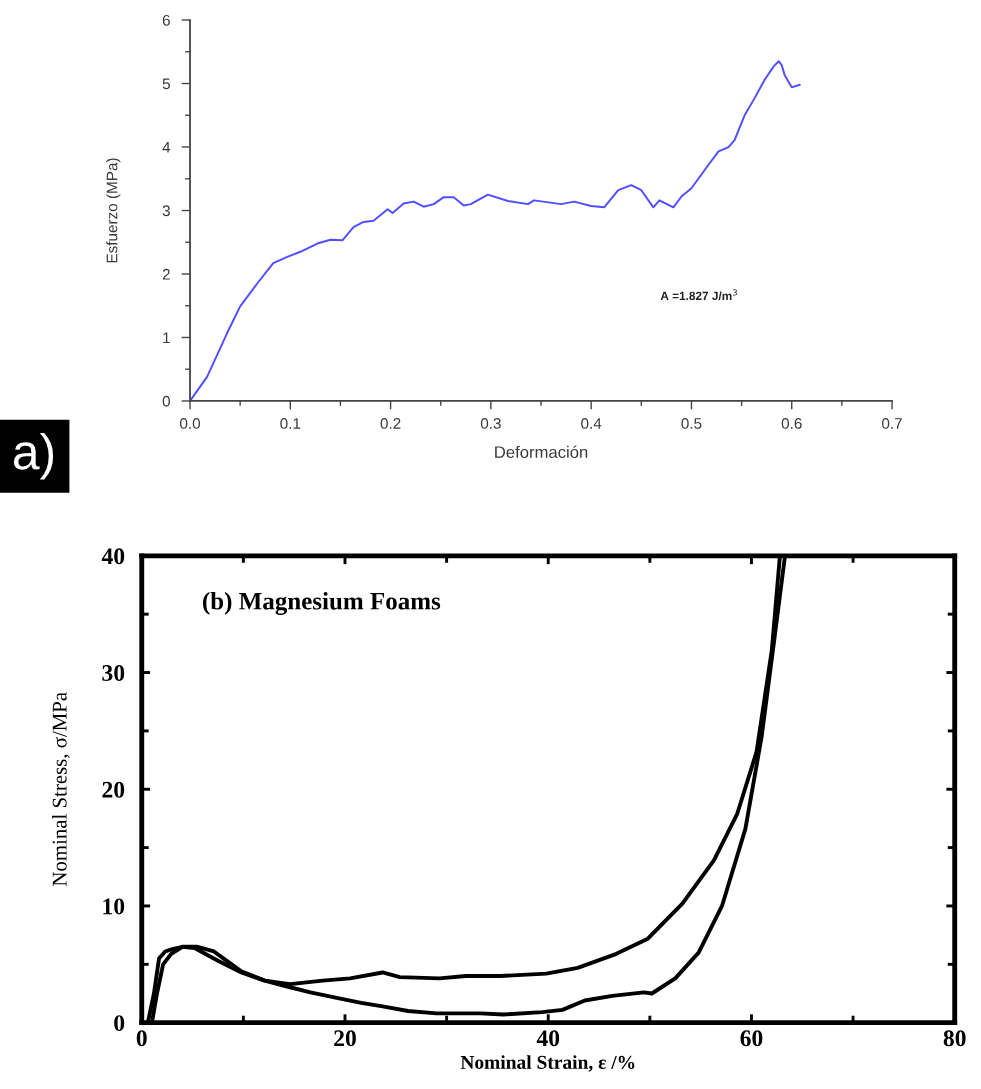  Describe the element at coordinates (166, 211) in the screenshot. I see `y-tick-label: 3` at that location.